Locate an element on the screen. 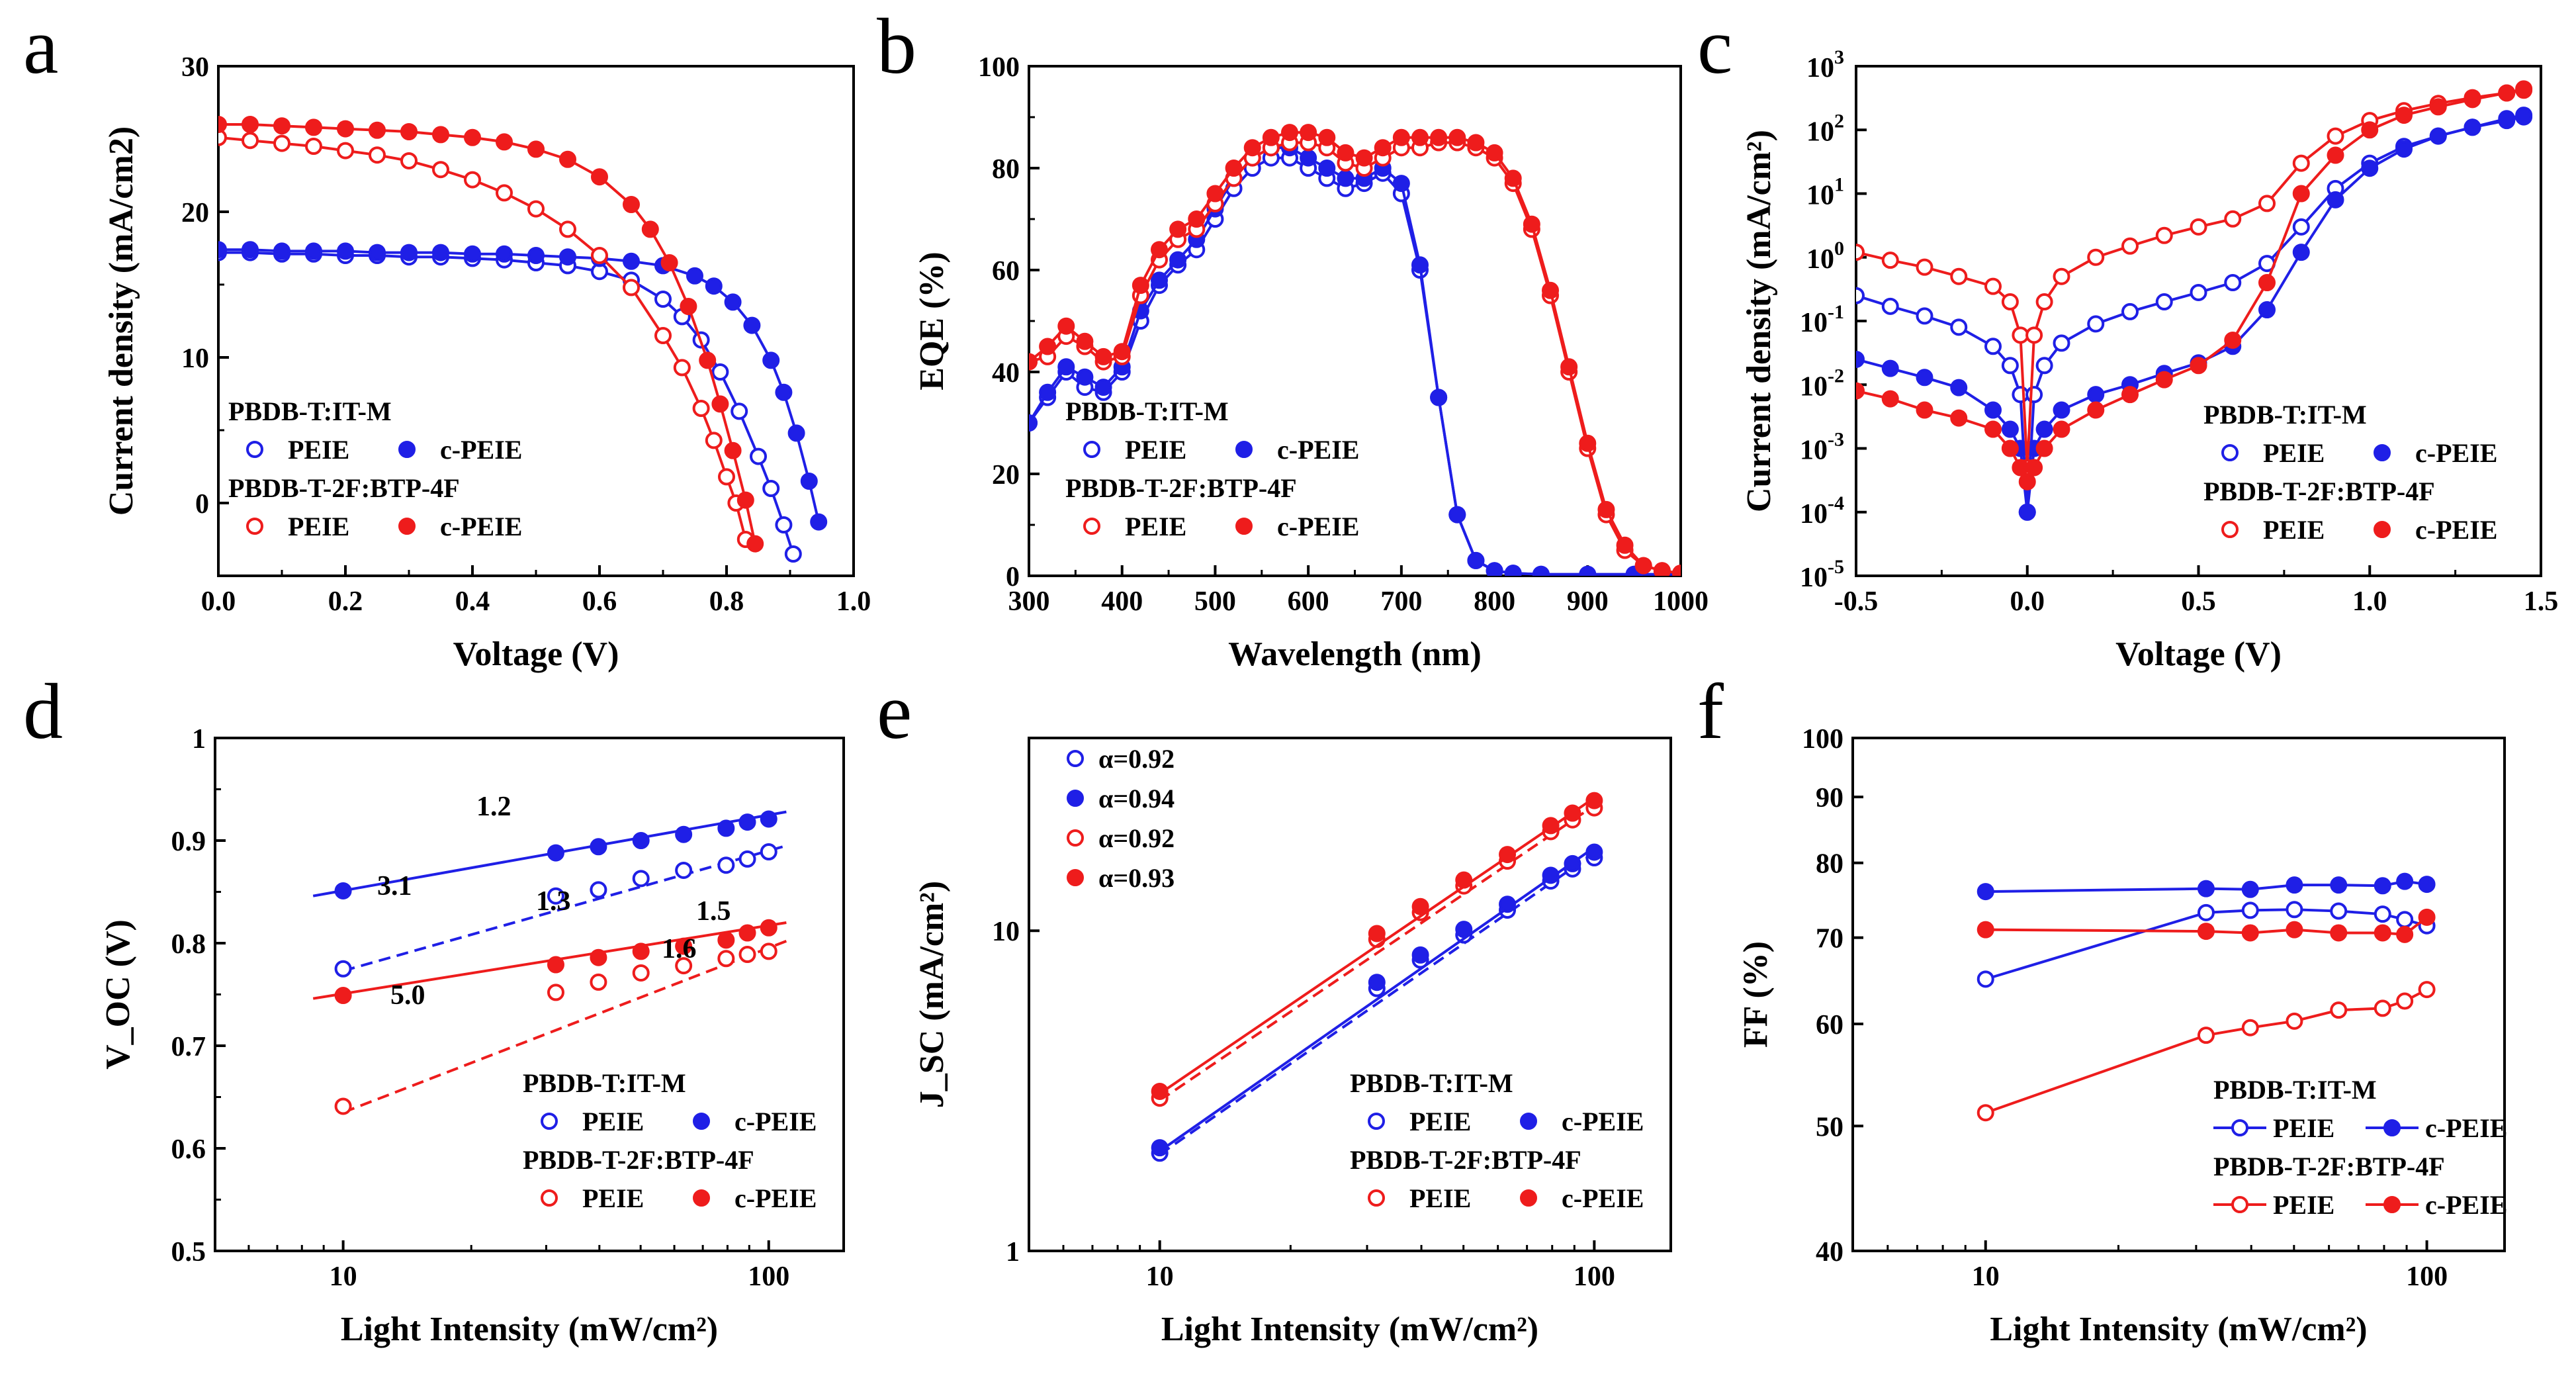 The width and height of the screenshot is (2576, 1378). panel-letter: c is located at coordinates (1714, 46).